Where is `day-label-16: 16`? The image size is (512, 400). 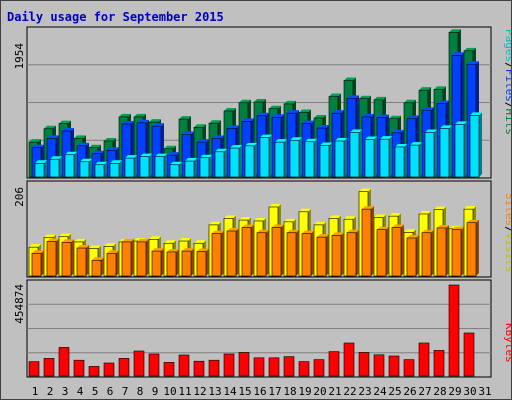 day-label-16: 16 is located at coordinates (259, 391).